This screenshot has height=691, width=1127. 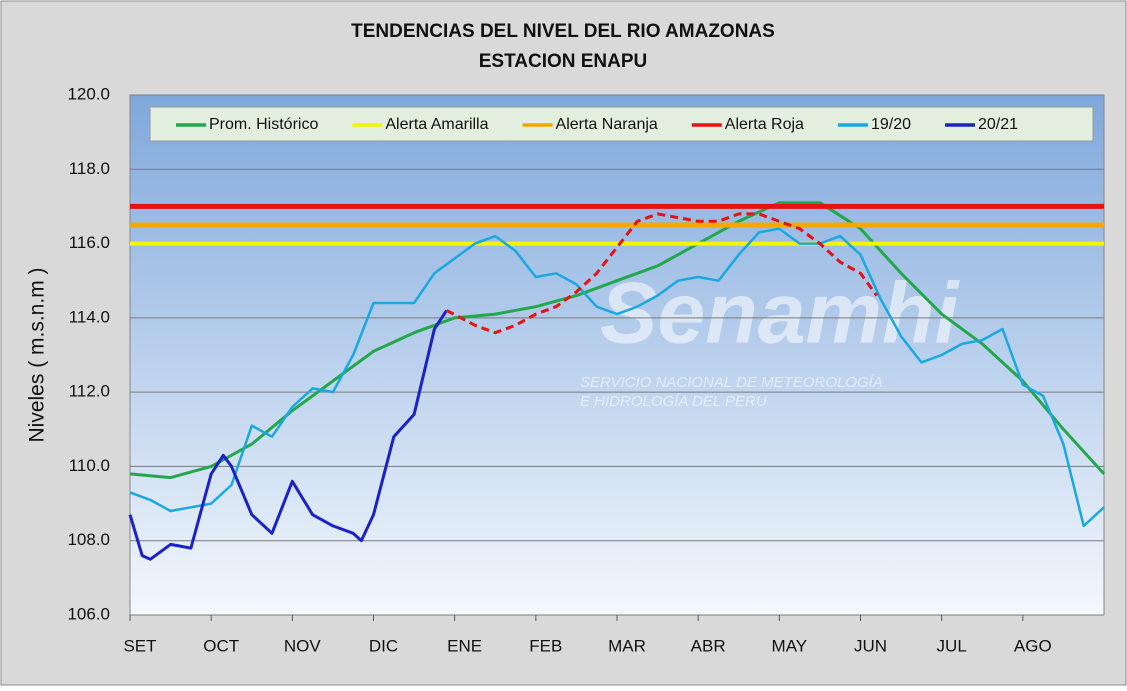 What do you see at coordinates (708, 645) in the screenshot?
I see `x-tick-label: ABR` at bounding box center [708, 645].